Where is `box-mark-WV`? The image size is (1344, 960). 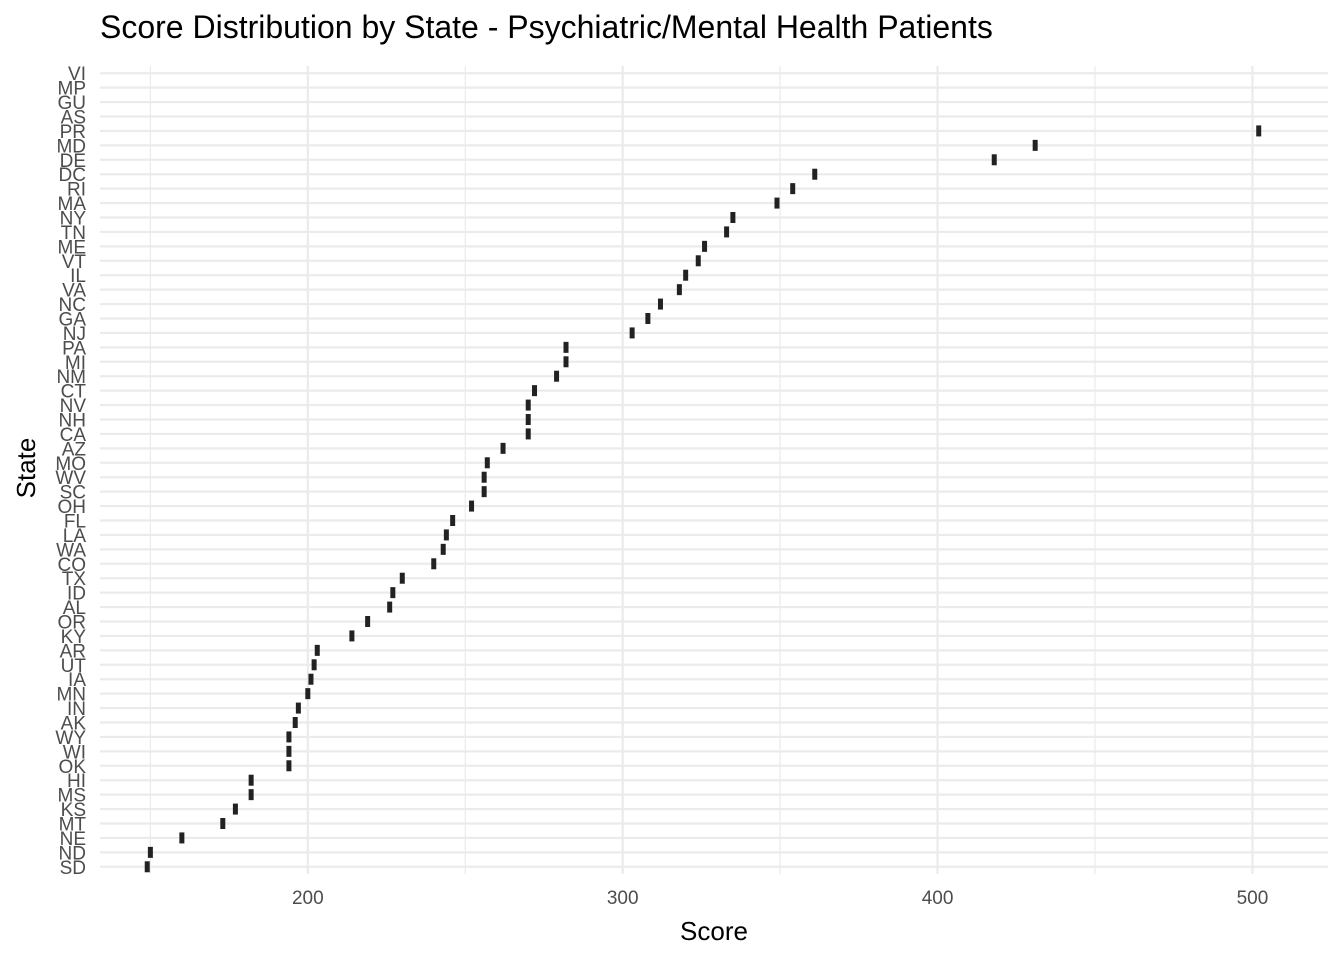
box-mark-WV is located at coordinates (484, 477).